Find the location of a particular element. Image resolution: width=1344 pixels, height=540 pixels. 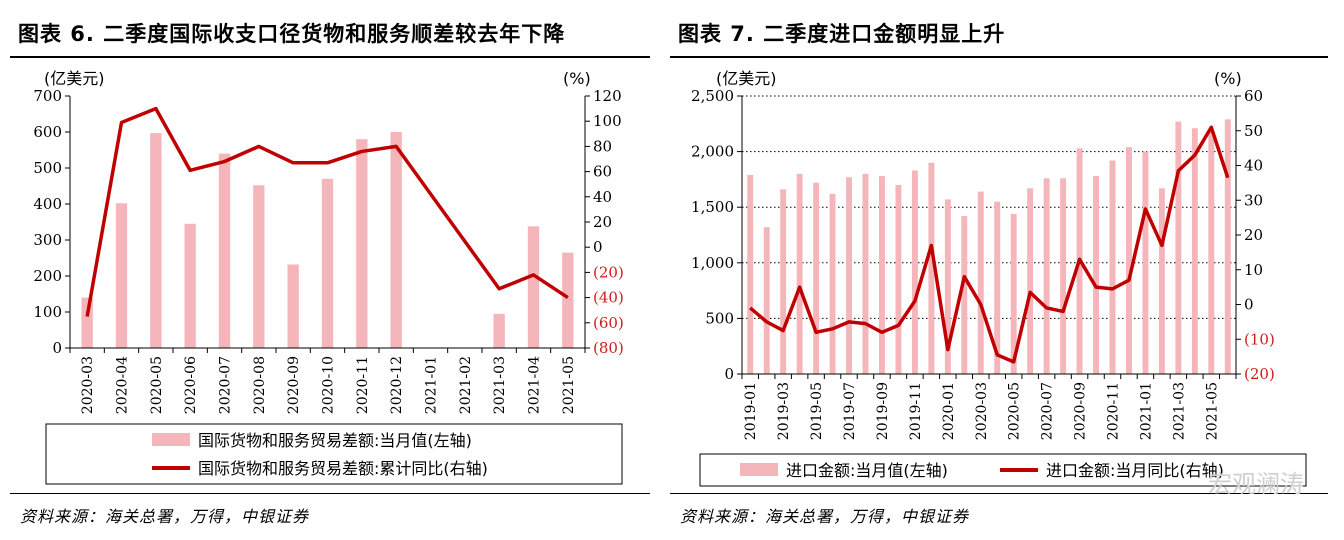

legend-box is located at coordinates (334, 454).